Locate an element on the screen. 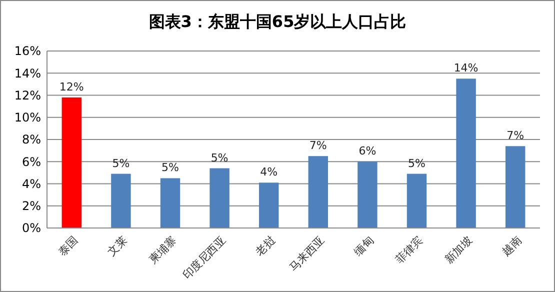  x-tick-label: 新加坡 is located at coordinates (458, 250).